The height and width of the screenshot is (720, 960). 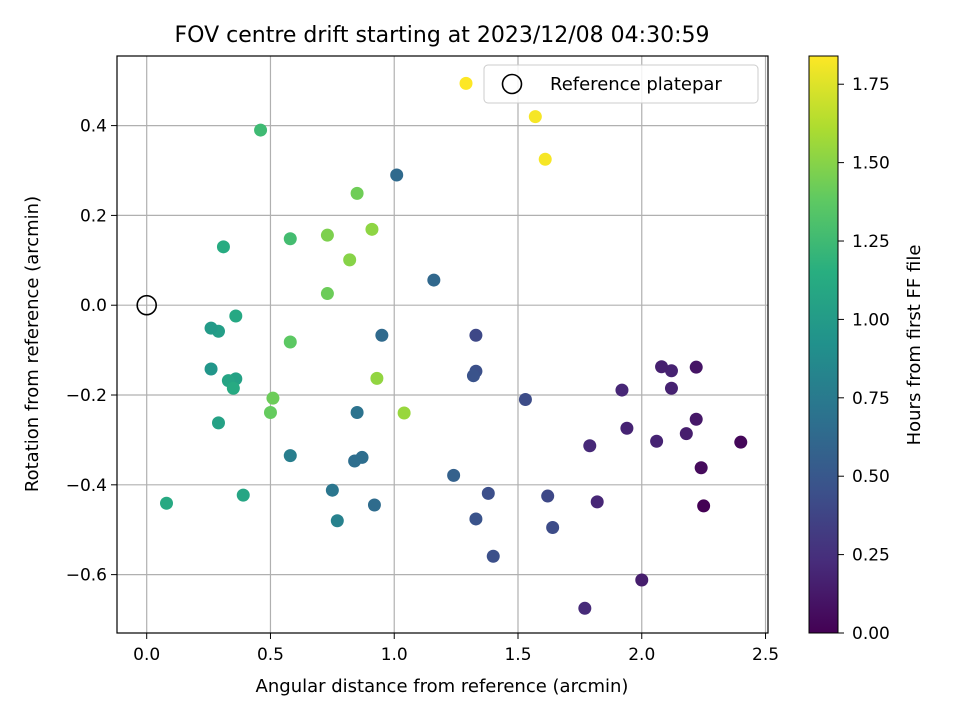 I want to click on reference-platepar-marker, so click(x=147, y=305).